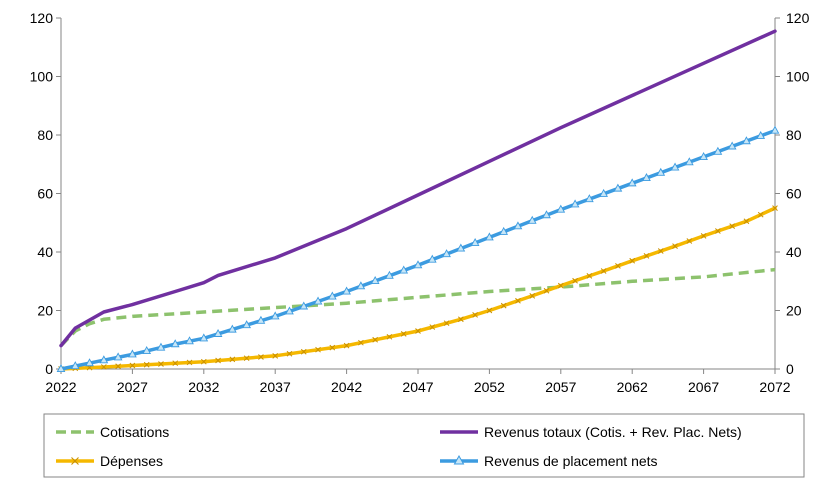 This screenshot has height=484, width=839. Describe the element at coordinates (798, 77) in the screenshot. I see `y2-tick-label: 100` at that location.